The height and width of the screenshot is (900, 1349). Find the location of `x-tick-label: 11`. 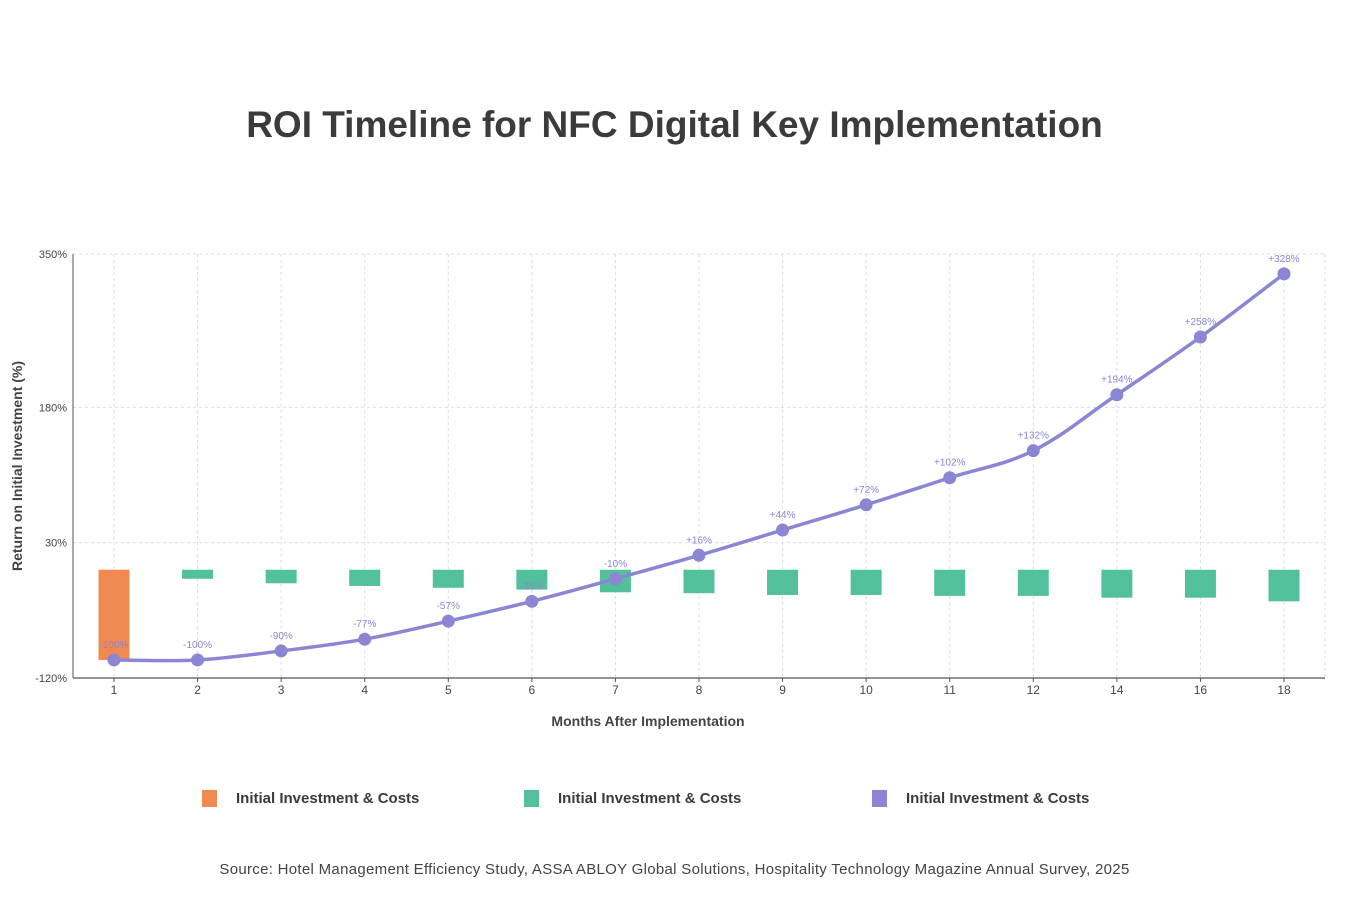

x-tick-label: 11 is located at coordinates (949, 690).